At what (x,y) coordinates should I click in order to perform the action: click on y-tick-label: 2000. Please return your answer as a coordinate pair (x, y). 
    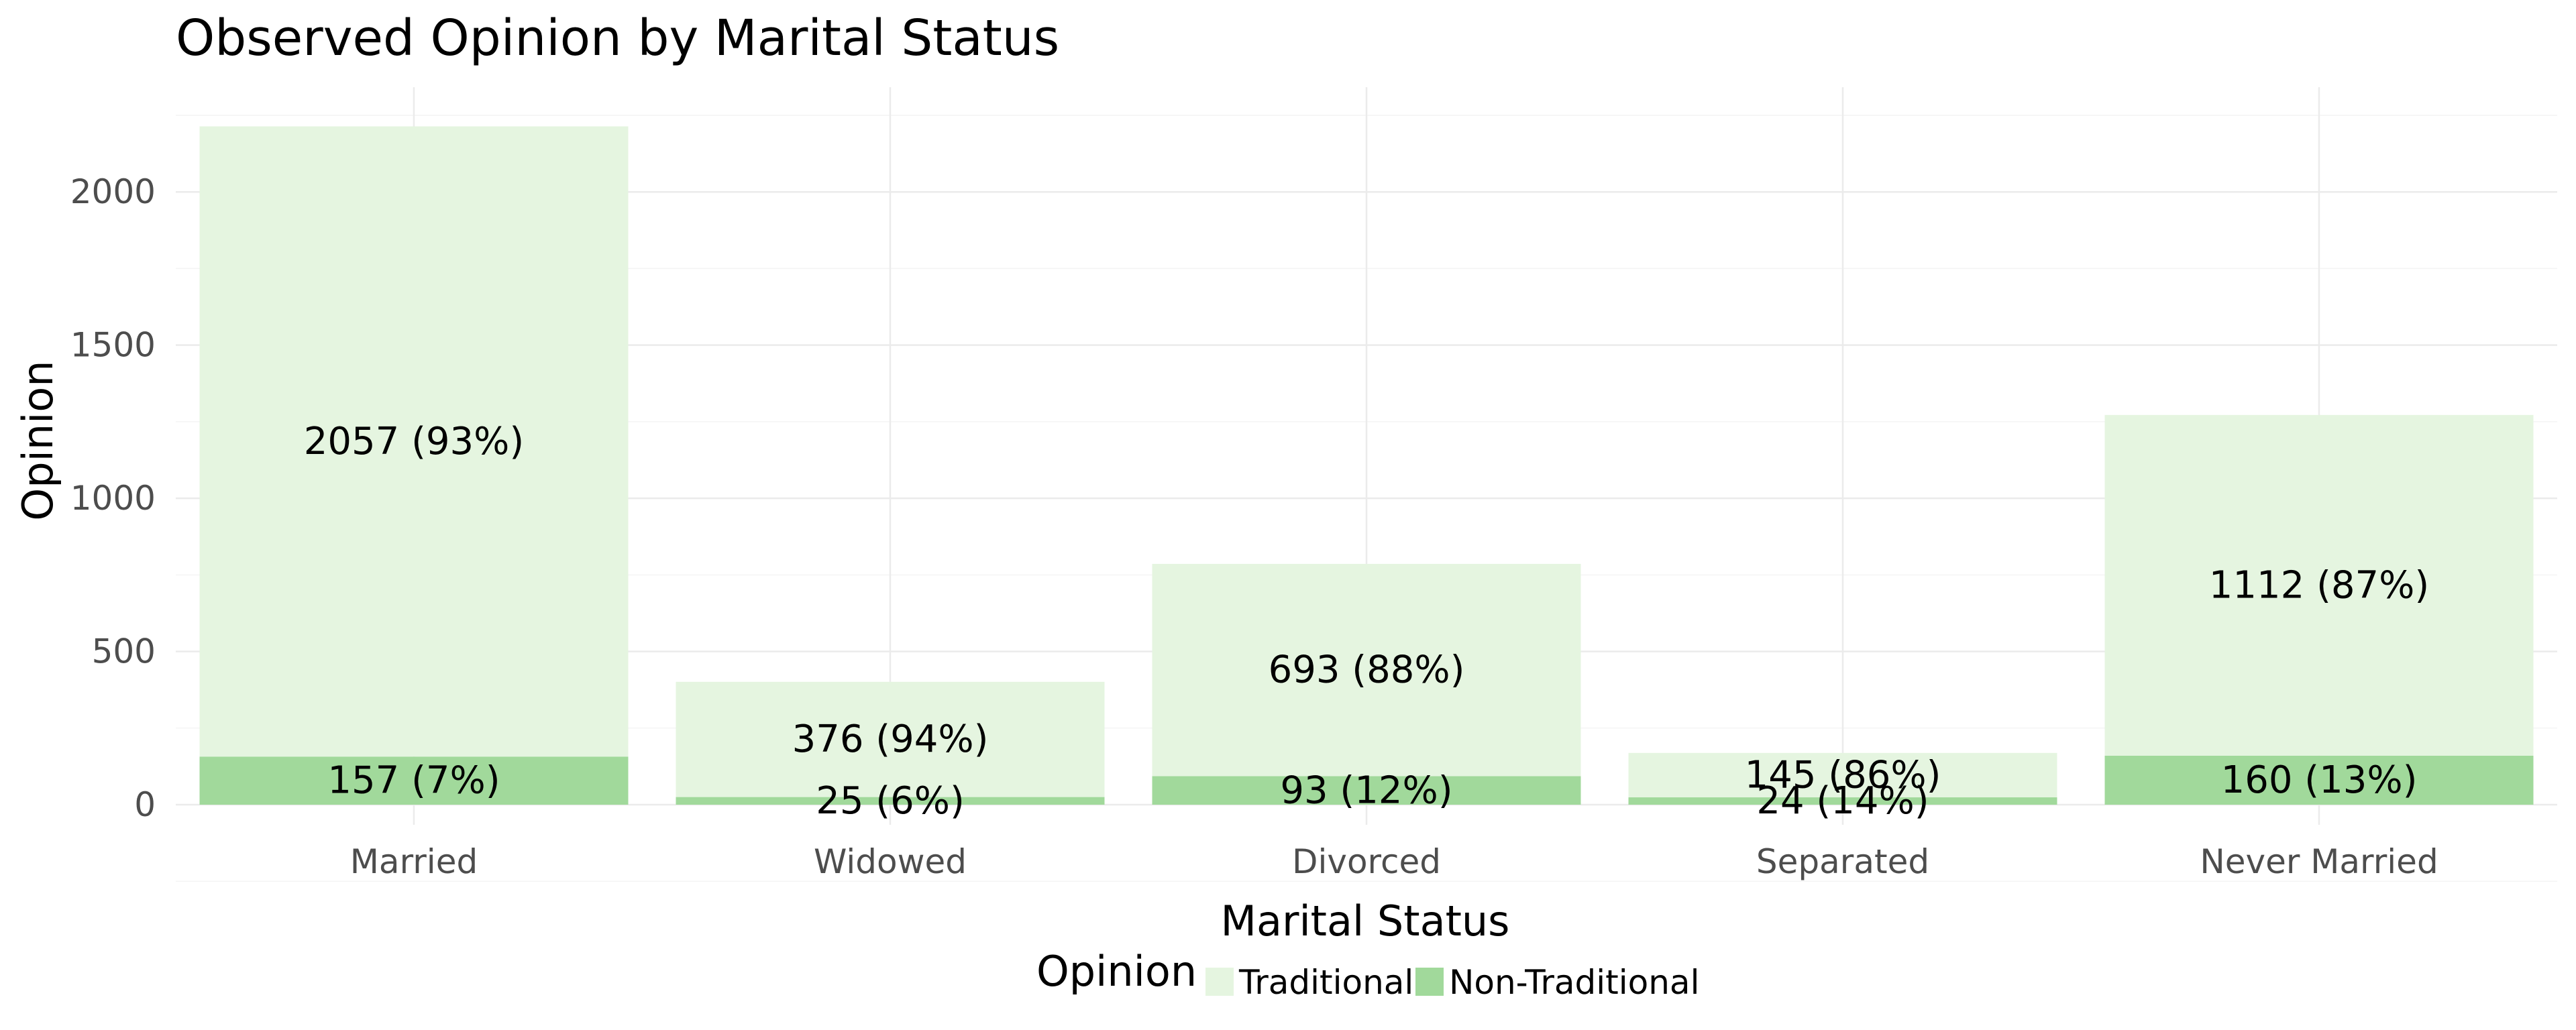
    Looking at the image, I should click on (113, 191).